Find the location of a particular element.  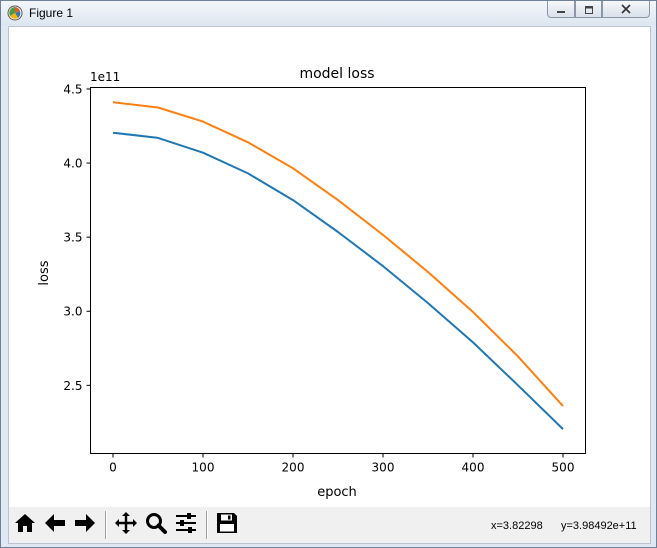

chart-title: model loss is located at coordinates (336, 74).